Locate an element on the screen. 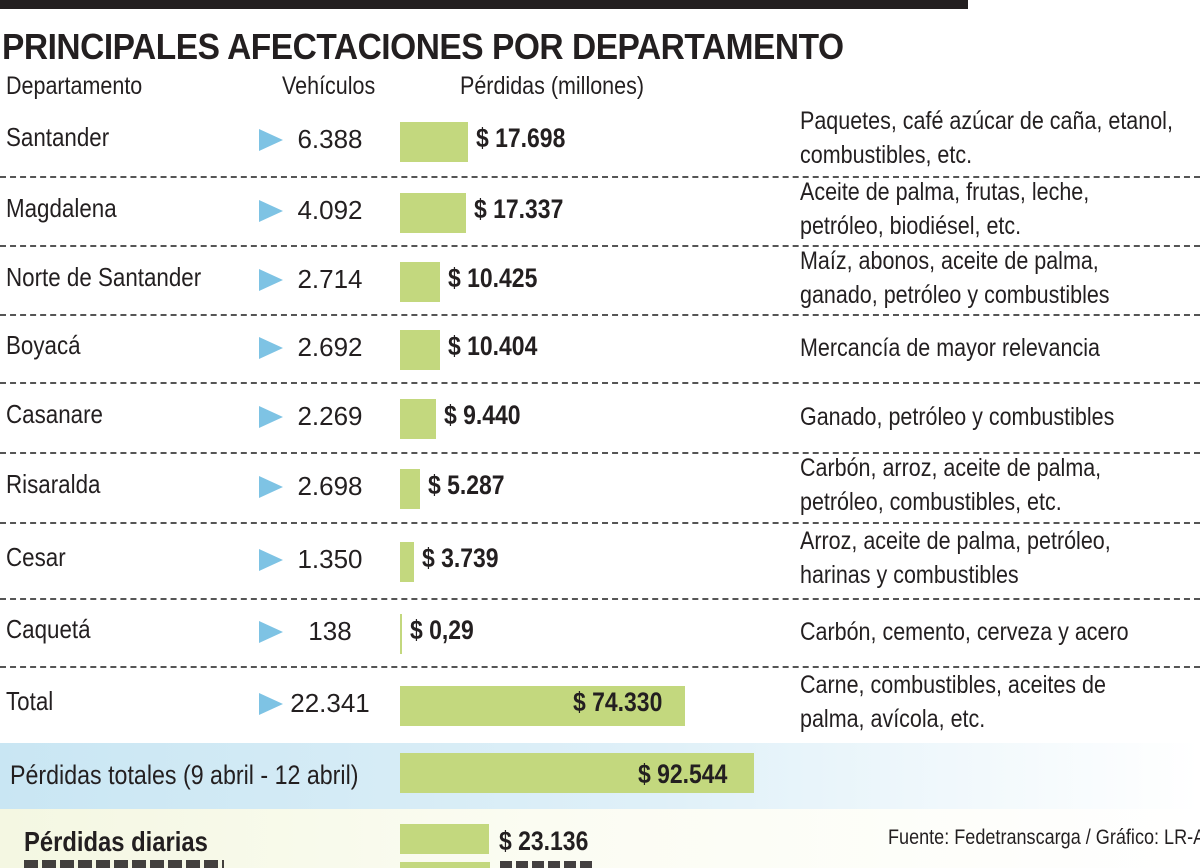 The image size is (1200, 868). cropped-value-line is located at coordinates (548, 864).